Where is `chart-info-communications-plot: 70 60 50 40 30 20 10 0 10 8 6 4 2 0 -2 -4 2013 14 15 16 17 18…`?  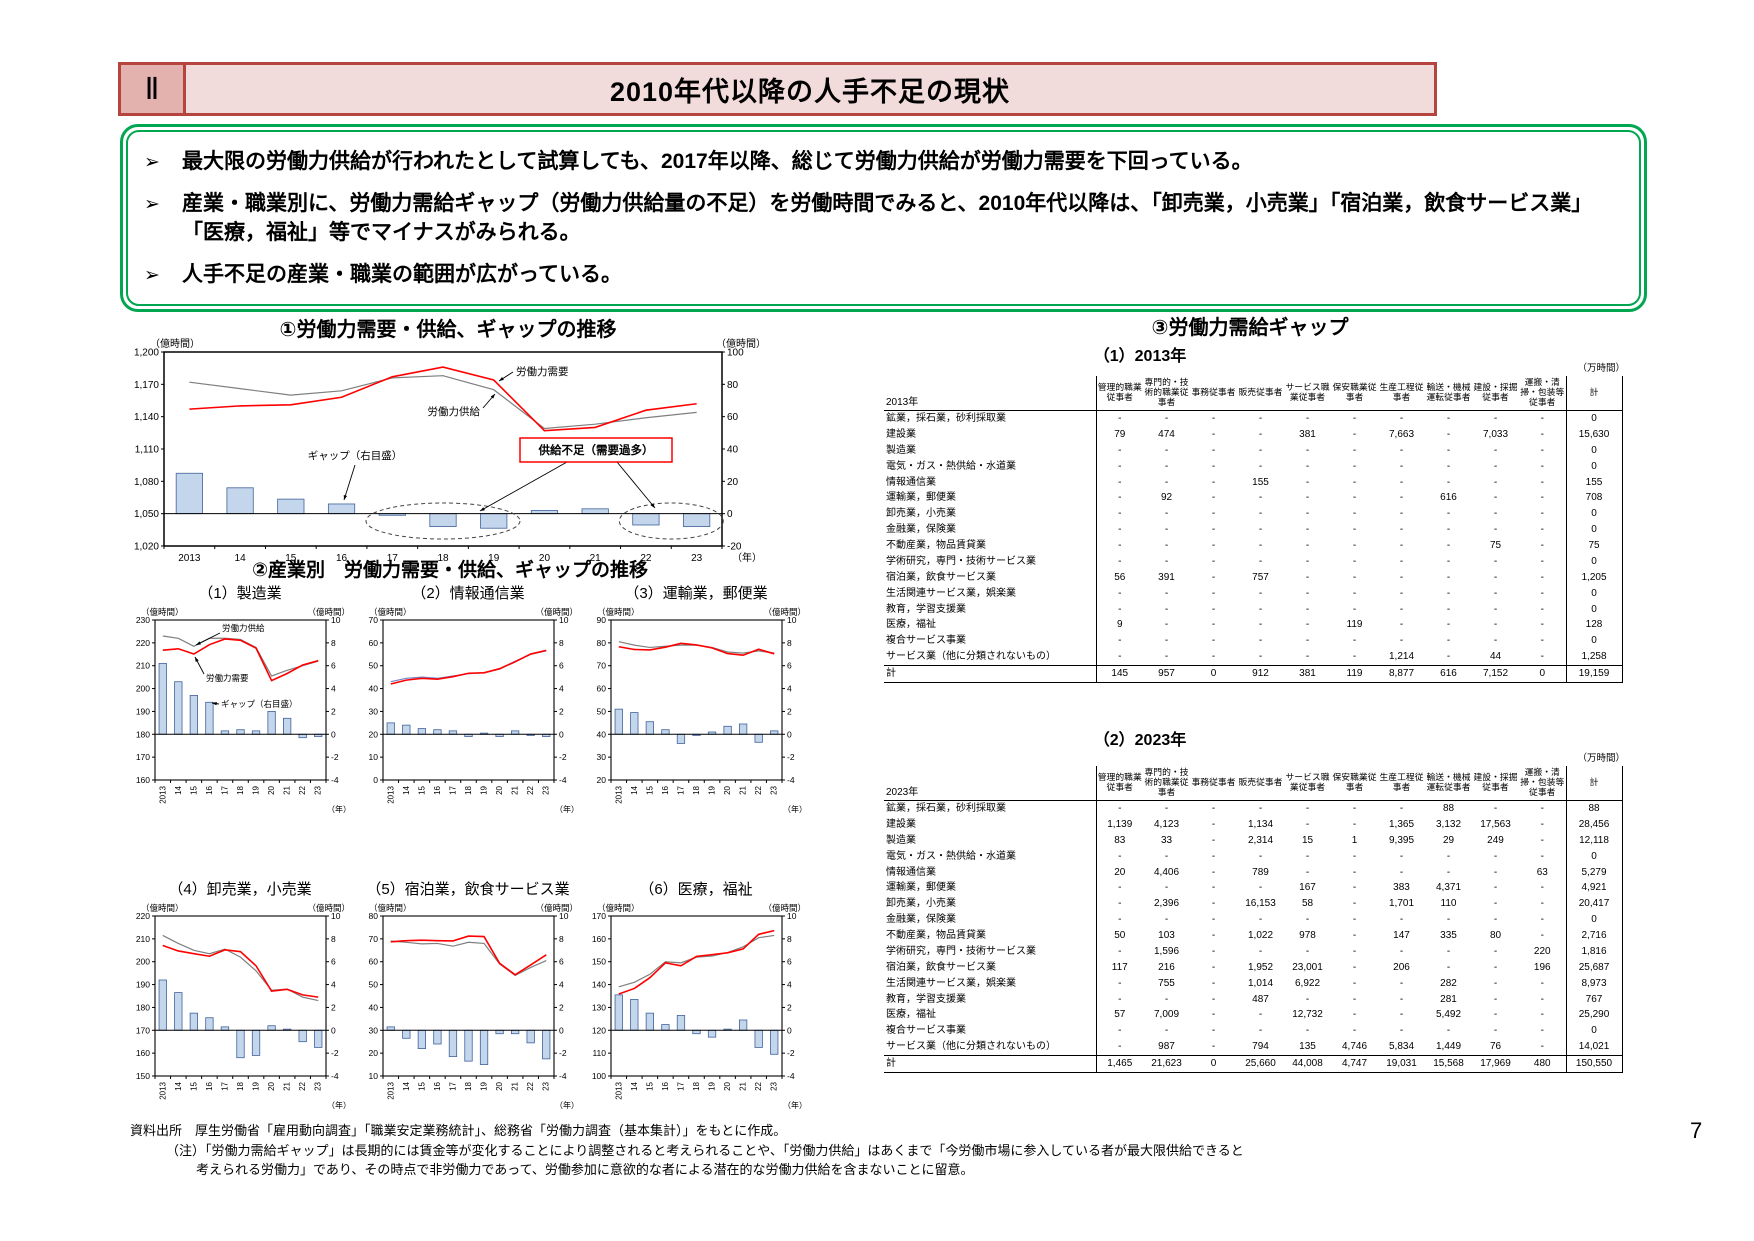 chart-info-communications-plot: 70 60 50 40 30 20 10 0 10 8 6 4 2 0 -2 -4 2013 14 15 16 17 18… is located at coordinates (468, 713).